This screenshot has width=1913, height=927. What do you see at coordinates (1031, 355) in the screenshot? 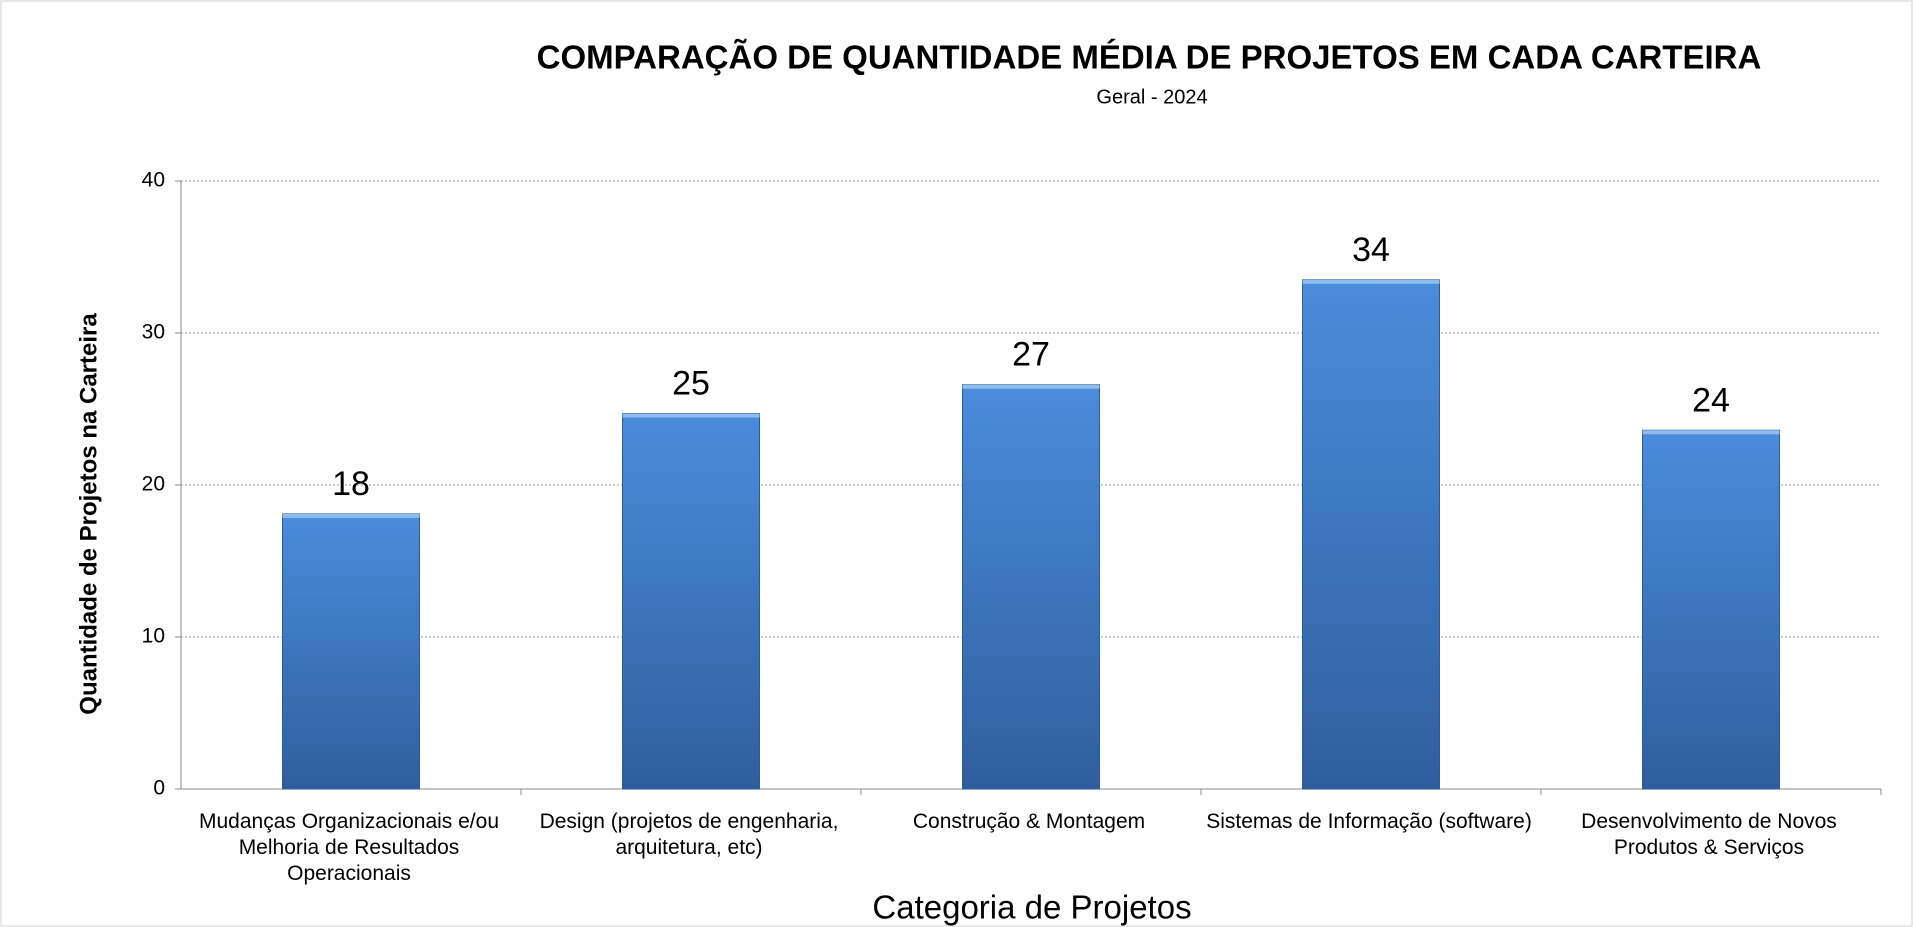
I see `value-label: 27` at bounding box center [1031, 355].